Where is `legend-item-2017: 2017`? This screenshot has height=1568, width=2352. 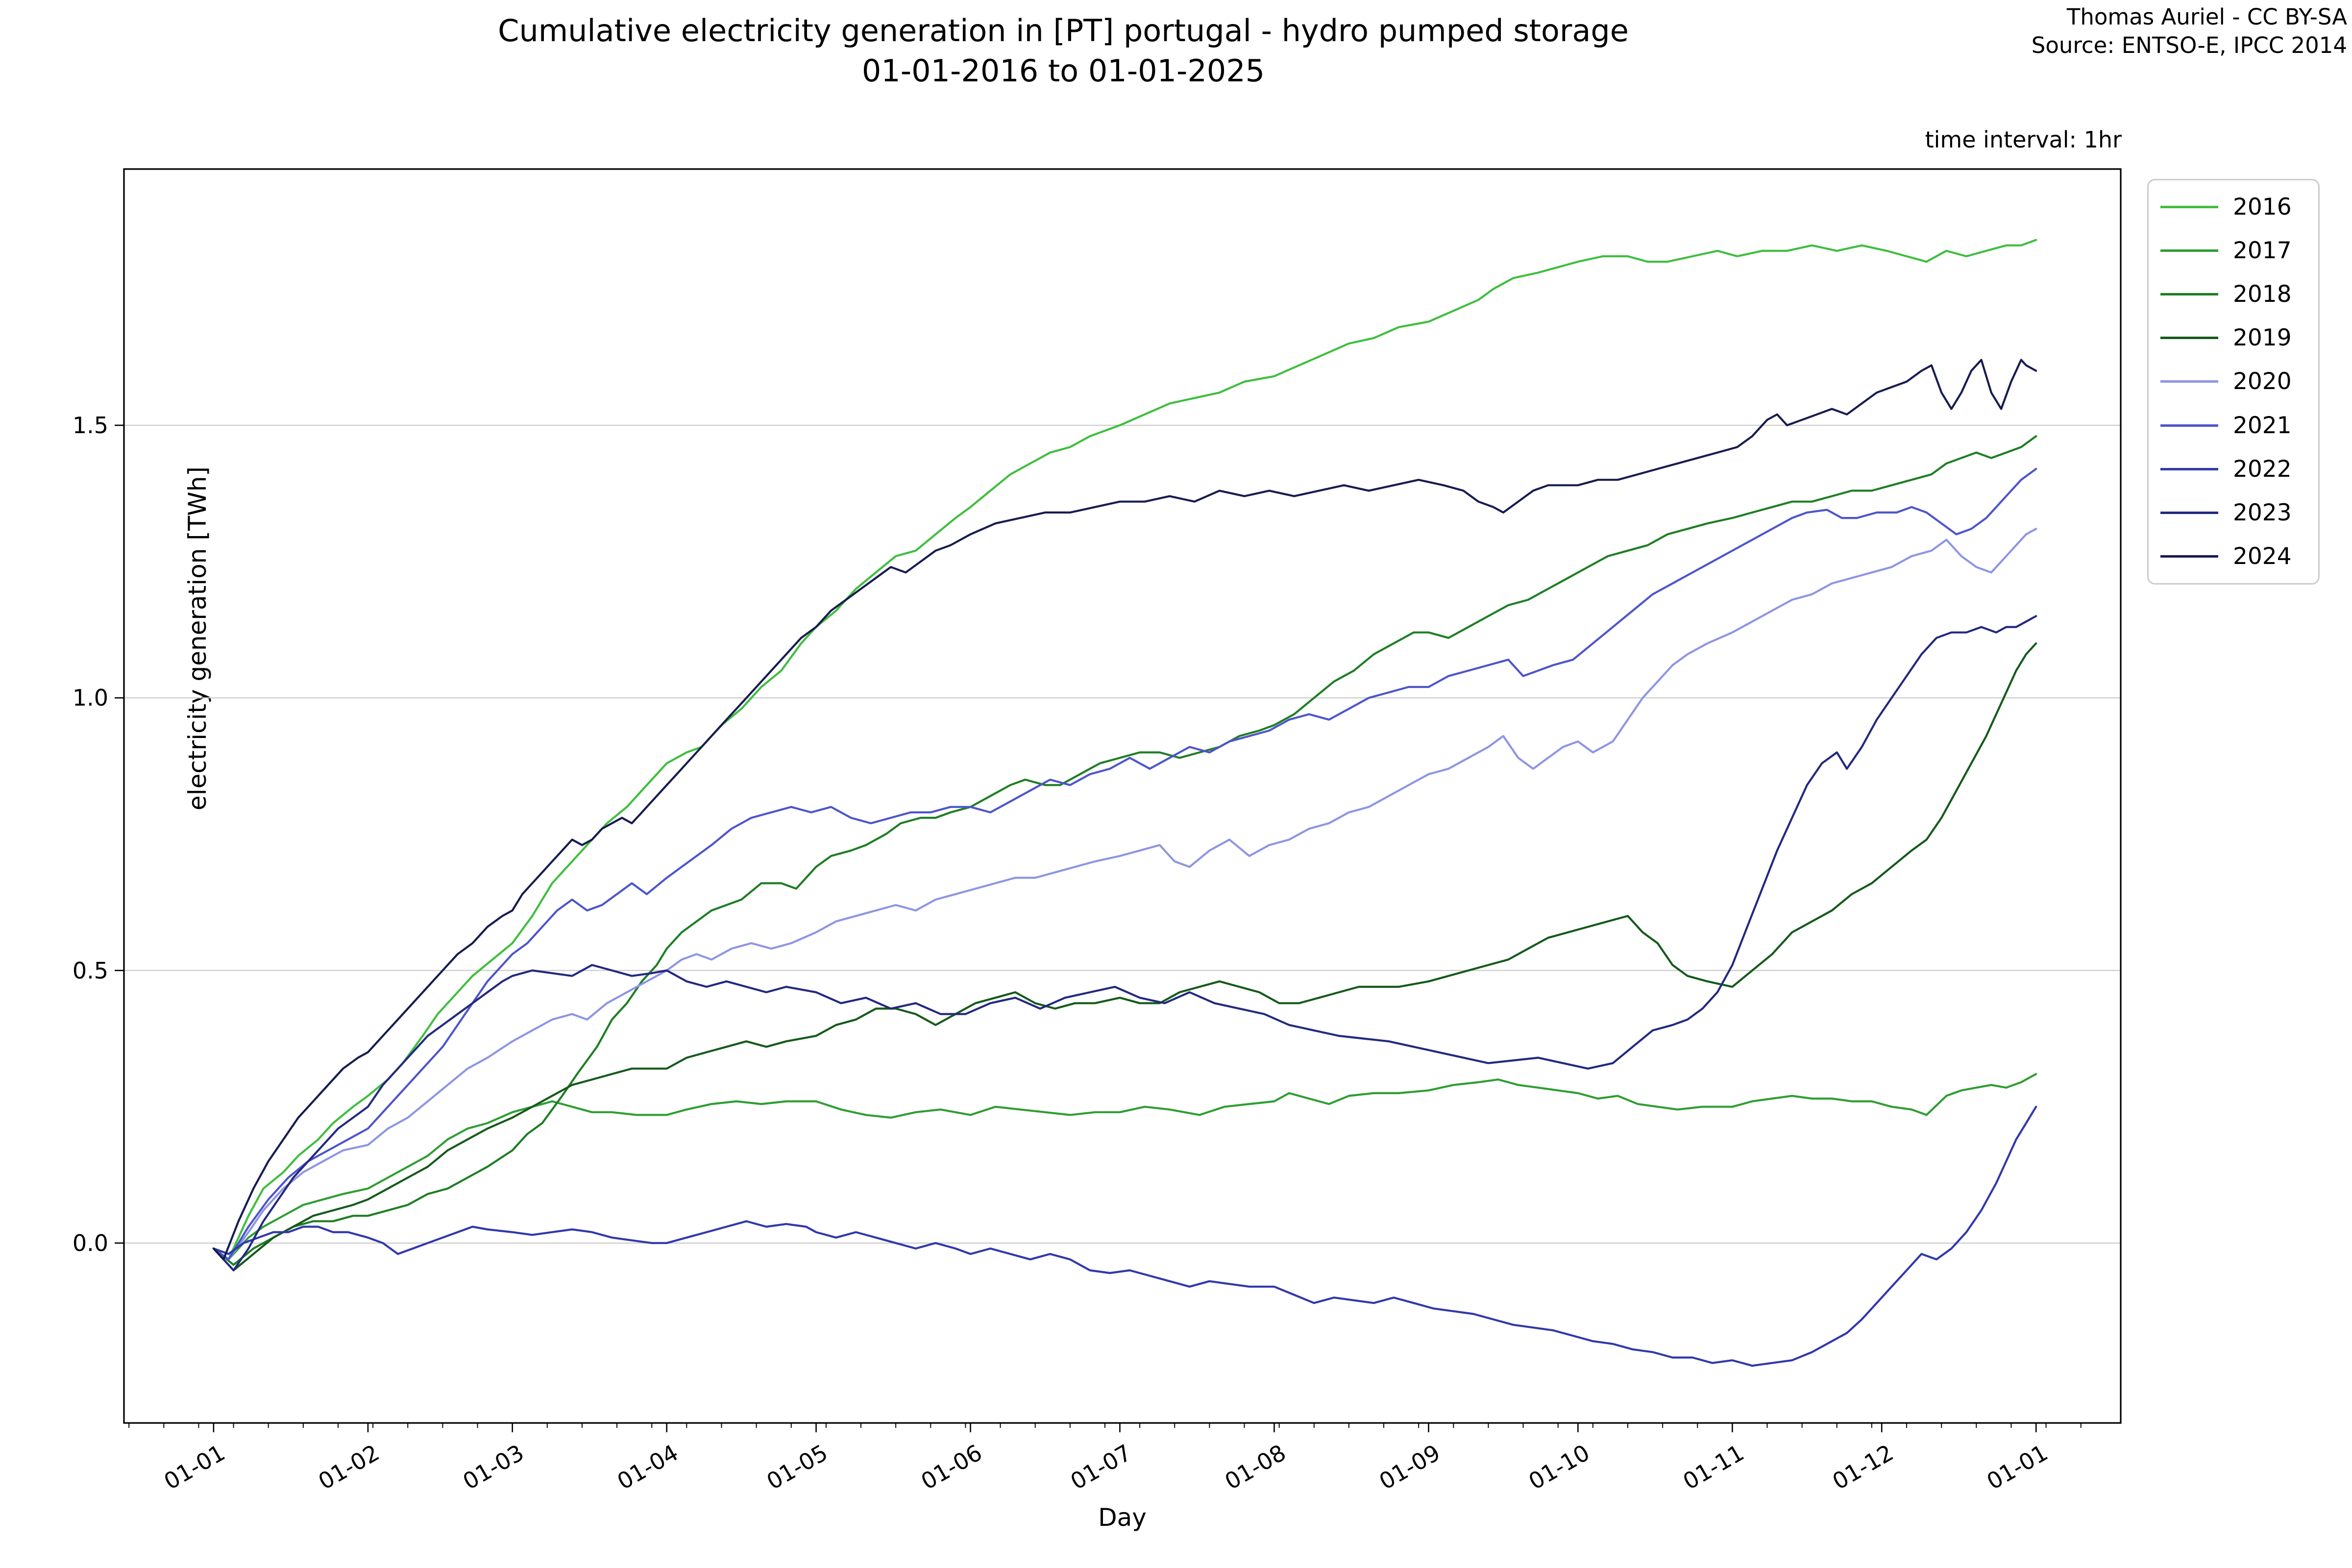 legend-item-2017: 2017 is located at coordinates (2233, 251).